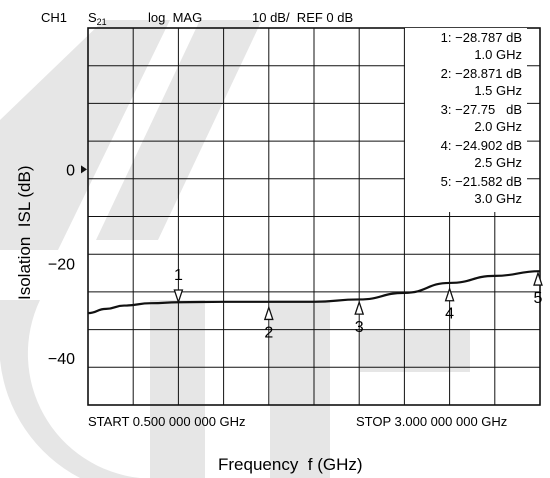 This screenshot has height=478, width=550. I want to click on channel-label: CH1, so click(54, 17).